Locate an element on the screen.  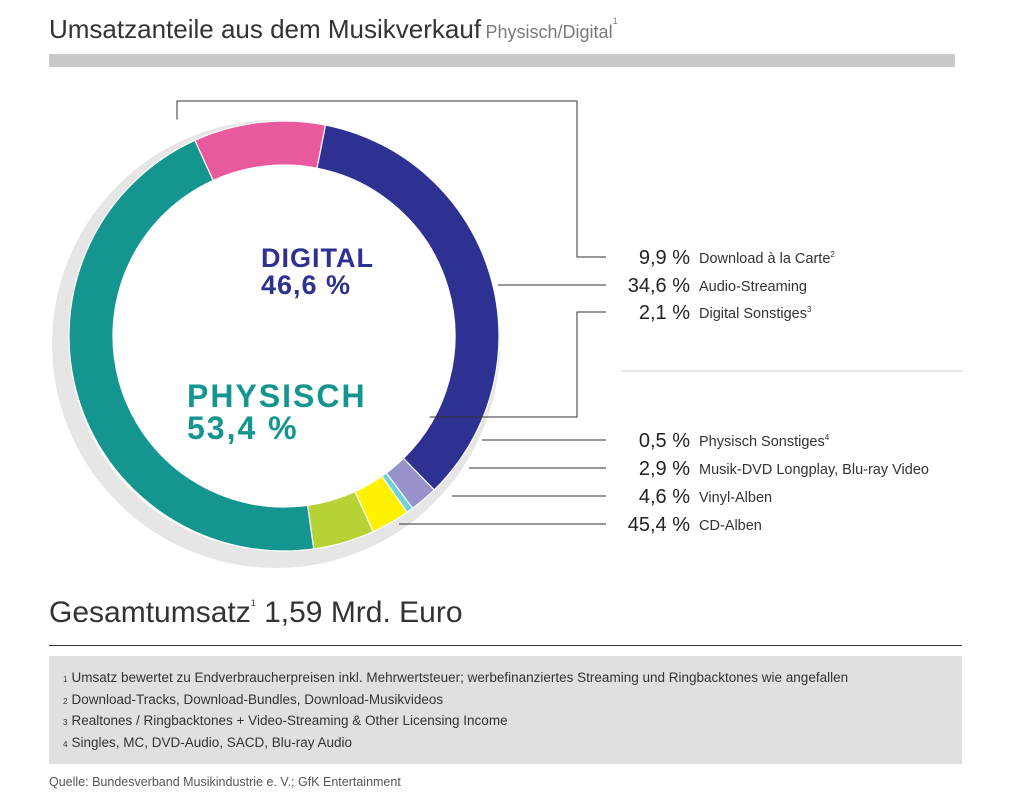
chart-title-sub-text: Physisch/Digital is located at coordinates (549, 32).